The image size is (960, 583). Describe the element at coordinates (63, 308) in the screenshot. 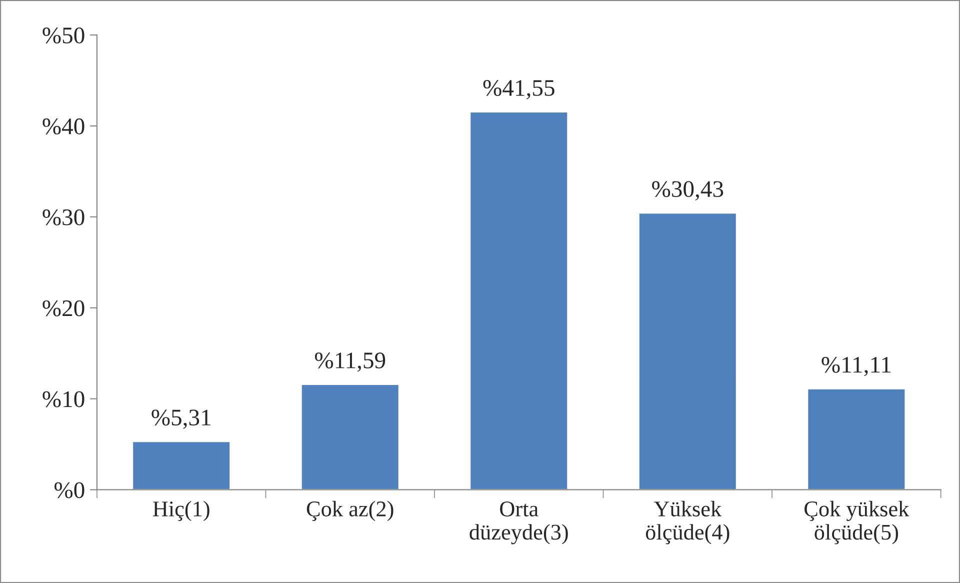

I see `y-tick-label: %20` at that location.